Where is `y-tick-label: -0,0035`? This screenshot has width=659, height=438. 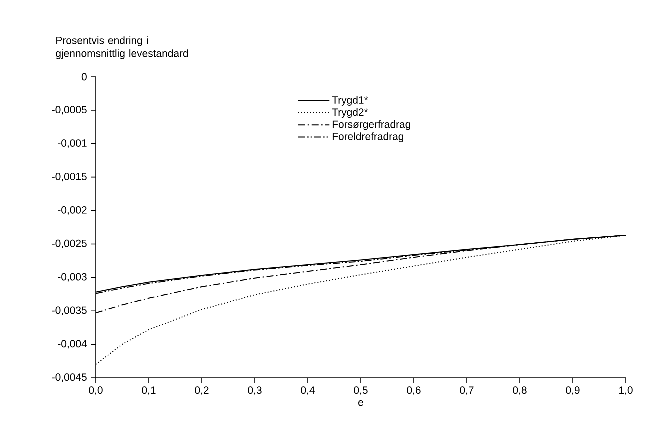
y-tick-label: -0,0035 is located at coordinates (69, 311).